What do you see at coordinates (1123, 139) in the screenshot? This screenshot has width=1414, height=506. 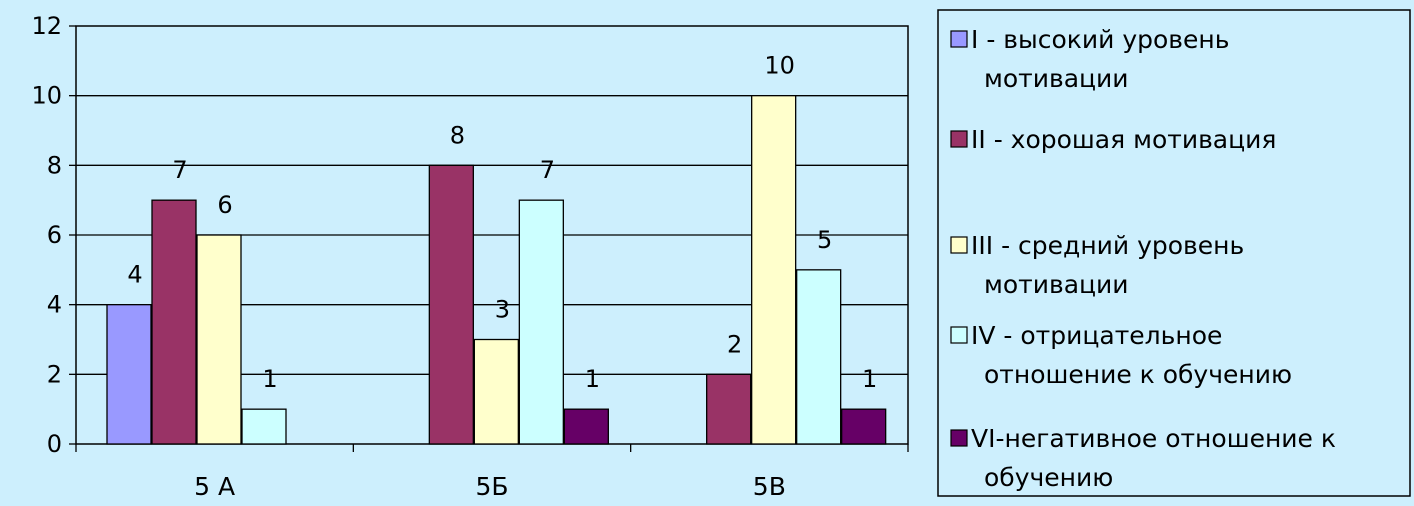 I see `legend-entry-text: II - хорошая мотивация` at bounding box center [1123, 139].